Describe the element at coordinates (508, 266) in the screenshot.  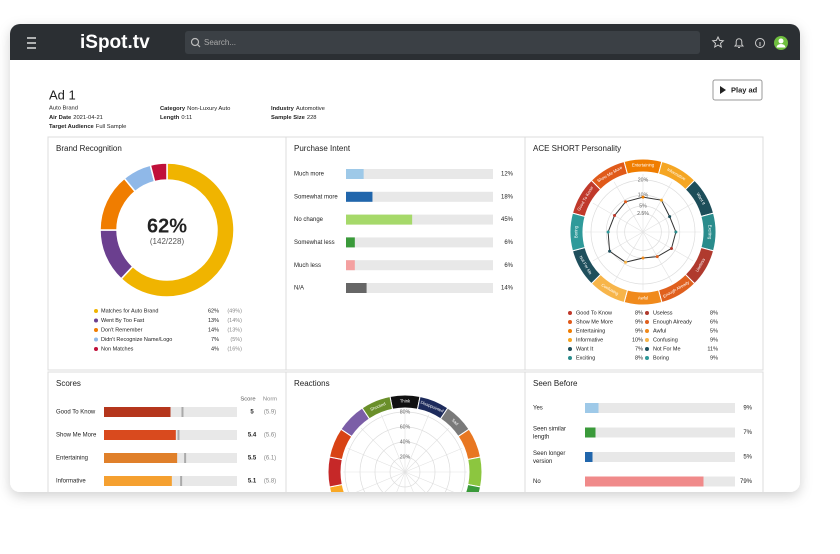
I see `bar-value: 6%` at that location.